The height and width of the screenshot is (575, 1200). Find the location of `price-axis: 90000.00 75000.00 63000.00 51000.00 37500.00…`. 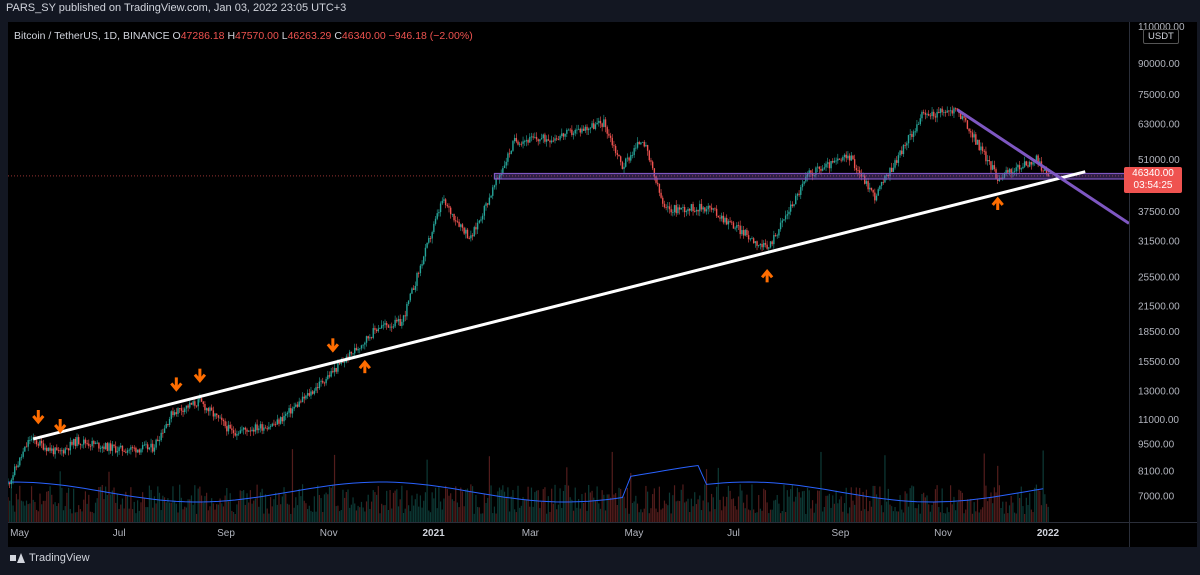

price-axis: 90000.00 75000.00 63000.00 51000.00 37500.00… is located at coordinates (1163, 272).